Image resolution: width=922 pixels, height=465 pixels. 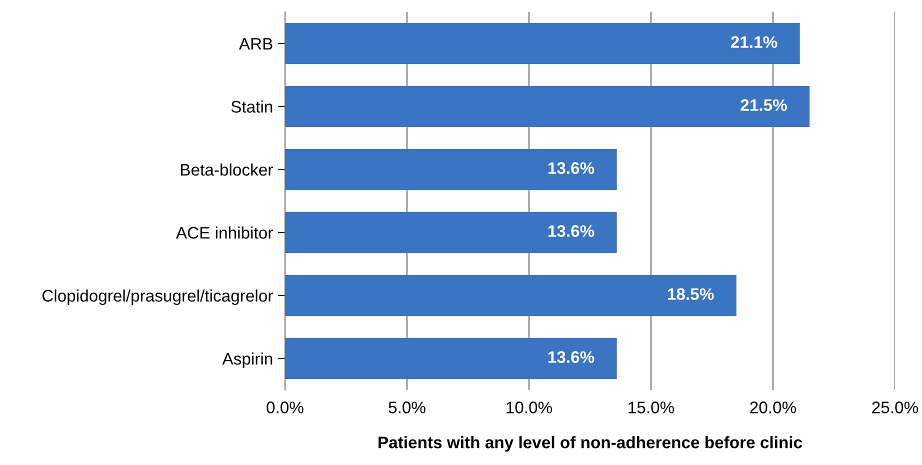 I want to click on data-label: 21.5%, so click(x=763, y=105).